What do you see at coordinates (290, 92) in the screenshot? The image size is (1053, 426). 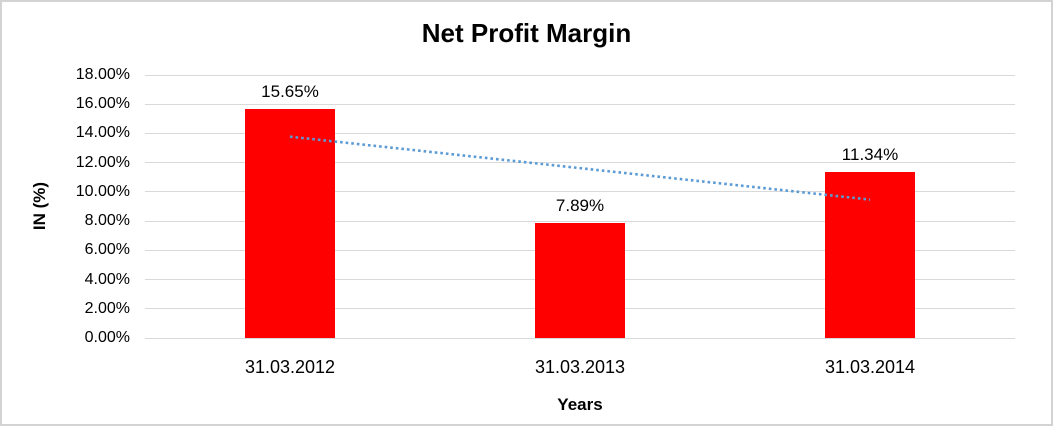 I see `bar-value-label: 15.65%` at bounding box center [290, 92].